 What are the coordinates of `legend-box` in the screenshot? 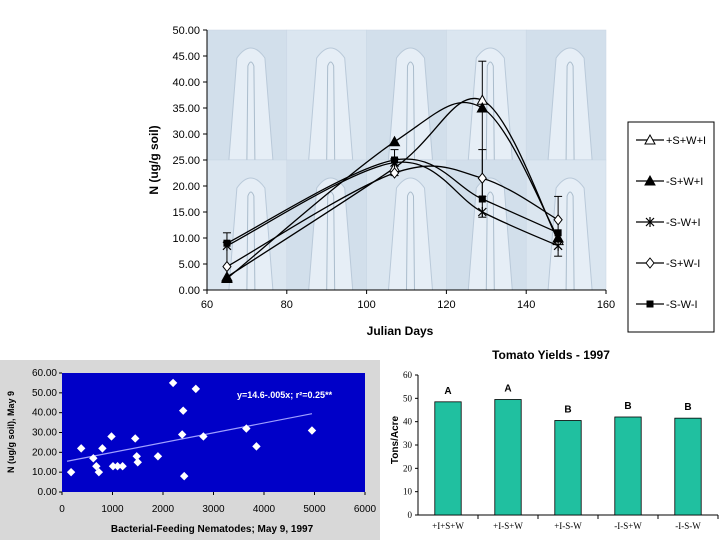 It's located at (671, 227).